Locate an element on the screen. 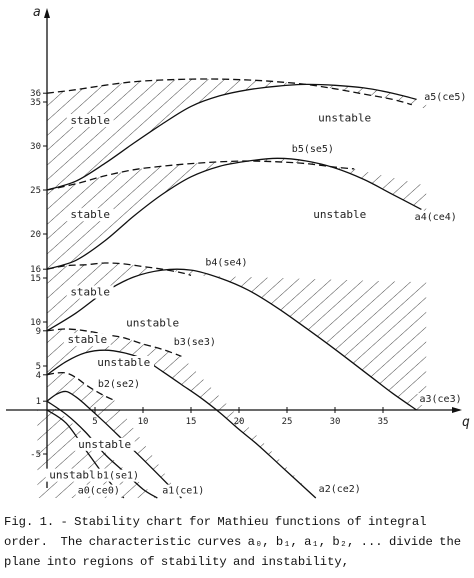 The image size is (474, 578). x-tick-label-5: 5 is located at coordinates (94, 422).